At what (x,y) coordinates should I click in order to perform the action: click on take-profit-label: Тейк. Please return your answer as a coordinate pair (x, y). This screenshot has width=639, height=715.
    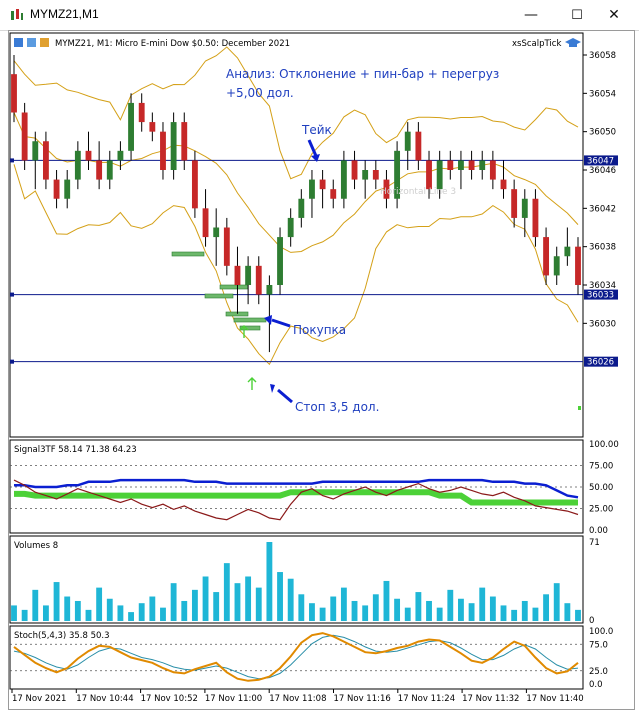
    Looking at the image, I should click on (316, 130).